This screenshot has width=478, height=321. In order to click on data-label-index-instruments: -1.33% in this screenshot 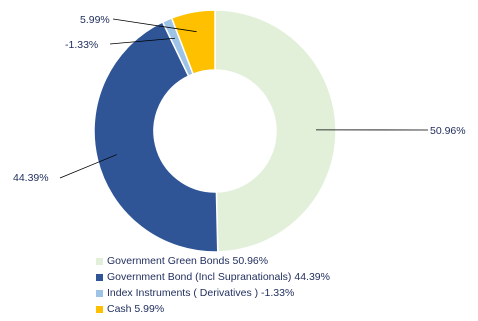, I will do `click(81, 45)`.